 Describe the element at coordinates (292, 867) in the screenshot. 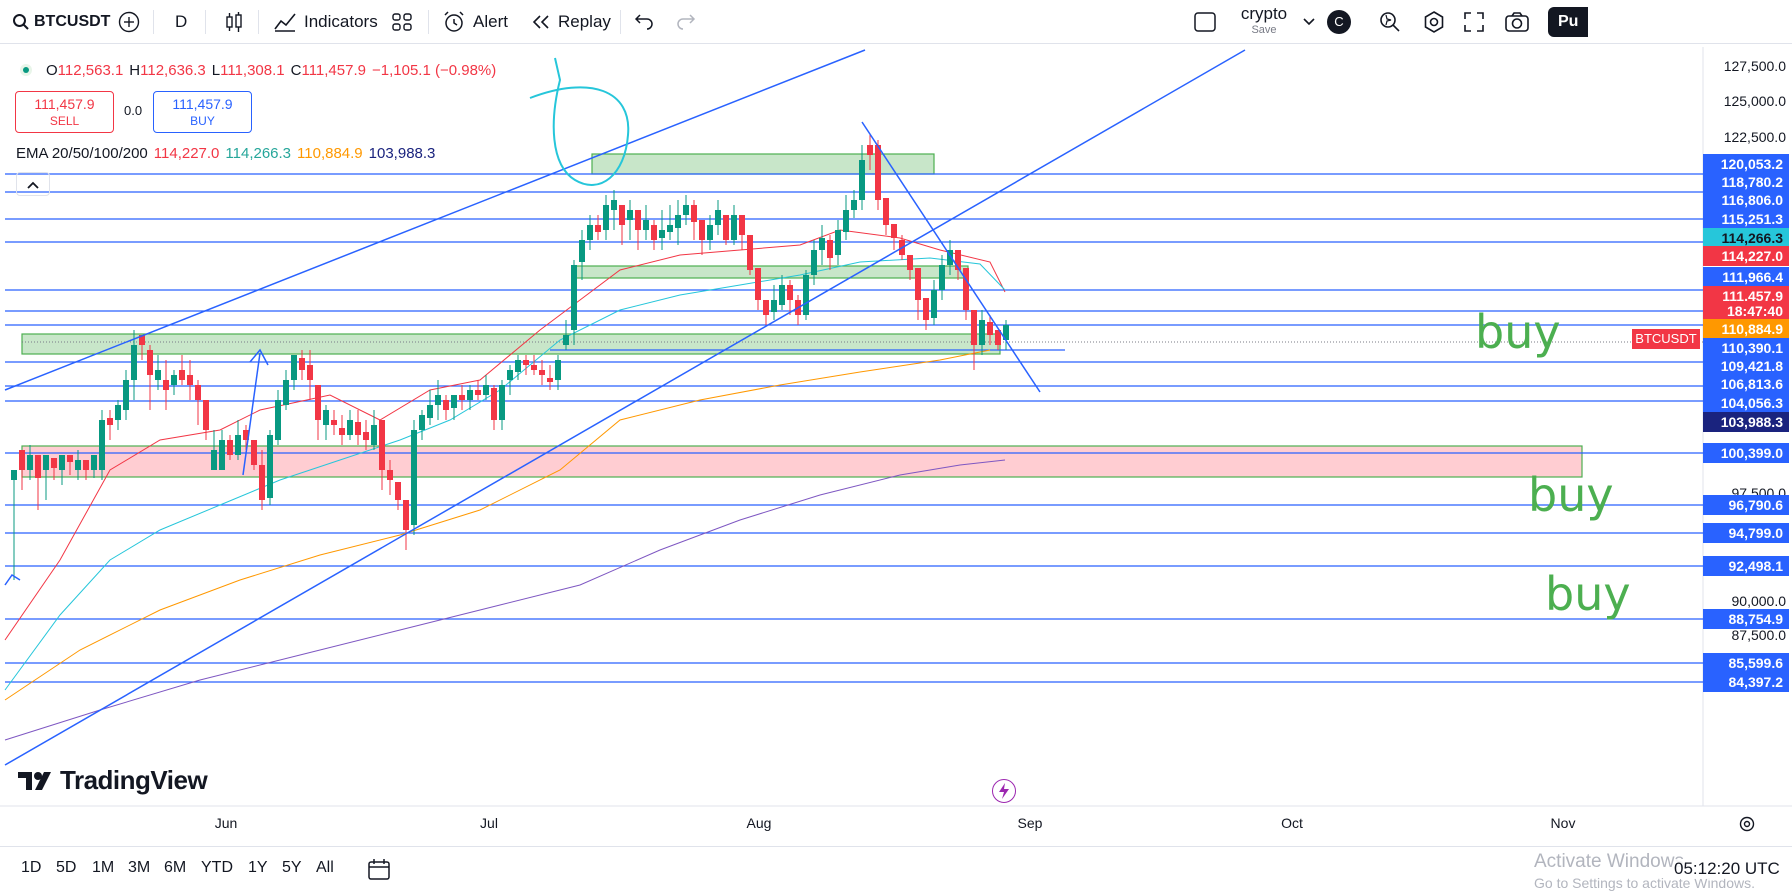

I see `range-button-5y: 5Y` at that location.